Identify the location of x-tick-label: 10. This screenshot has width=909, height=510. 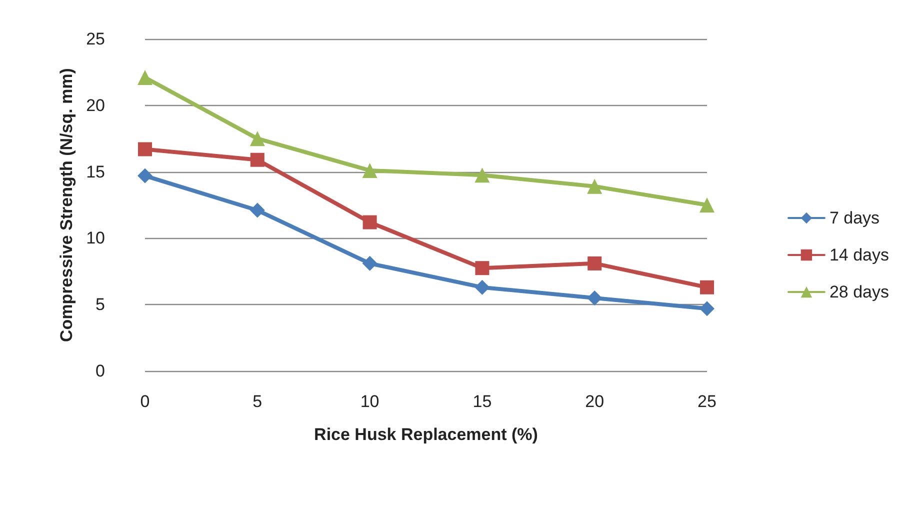
(370, 401).